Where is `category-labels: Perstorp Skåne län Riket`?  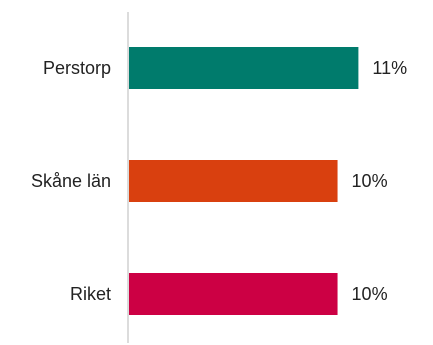
category-labels: Perstorp Skåne län Riket is located at coordinates (71, 181).